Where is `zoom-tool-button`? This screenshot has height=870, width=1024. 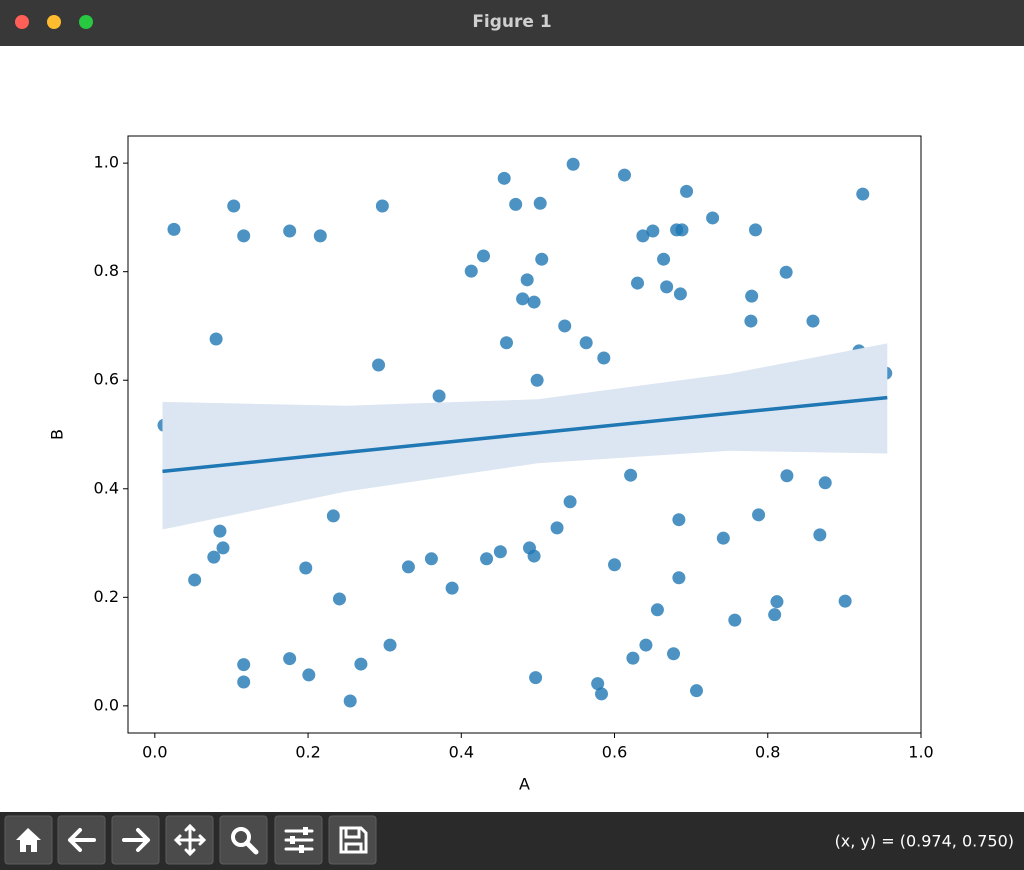 zoom-tool-button is located at coordinates (243, 840).